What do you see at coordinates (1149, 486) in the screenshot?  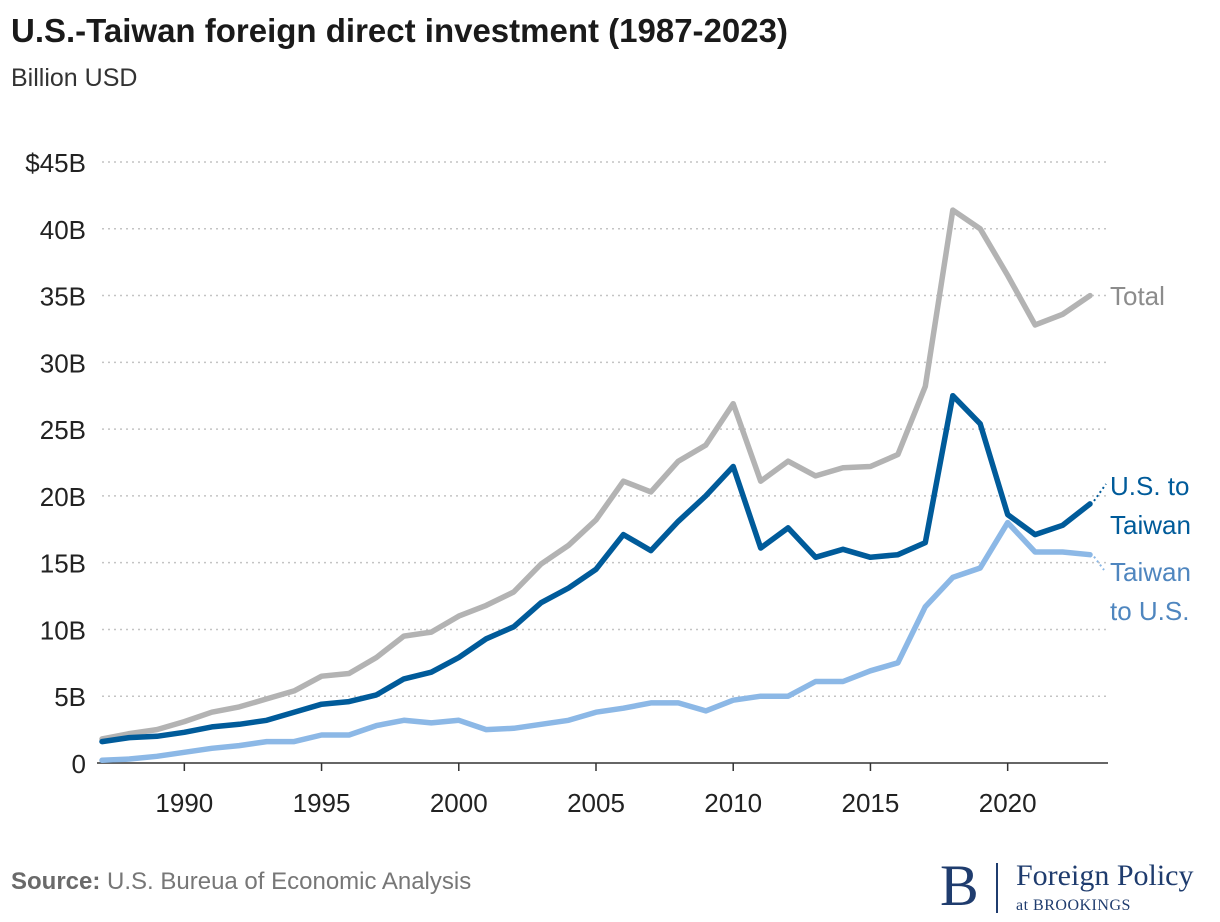 I see `series-label: U.S. to` at bounding box center [1149, 486].